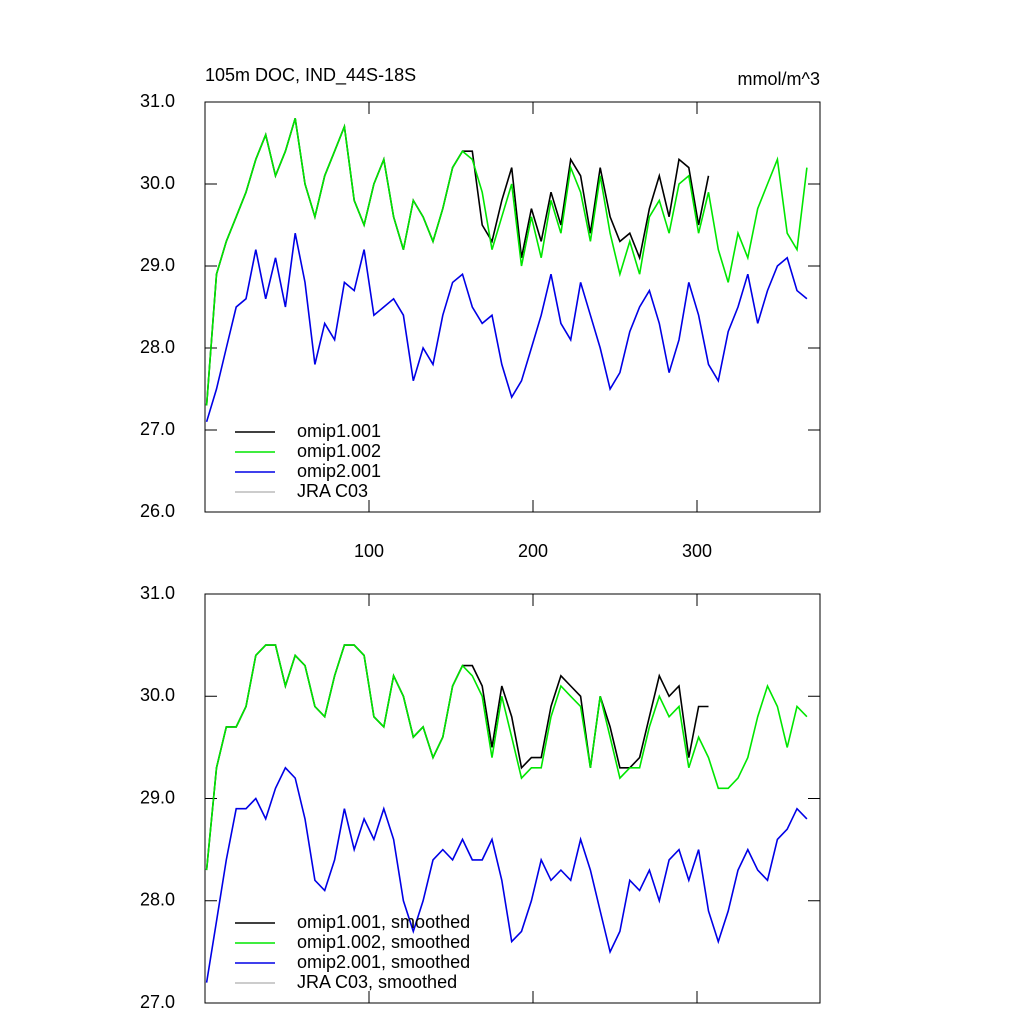 The width and height of the screenshot is (1024, 1024). What do you see at coordinates (383, 962) in the screenshot?
I see `legend-label: omip2.001, smoothed` at bounding box center [383, 962].